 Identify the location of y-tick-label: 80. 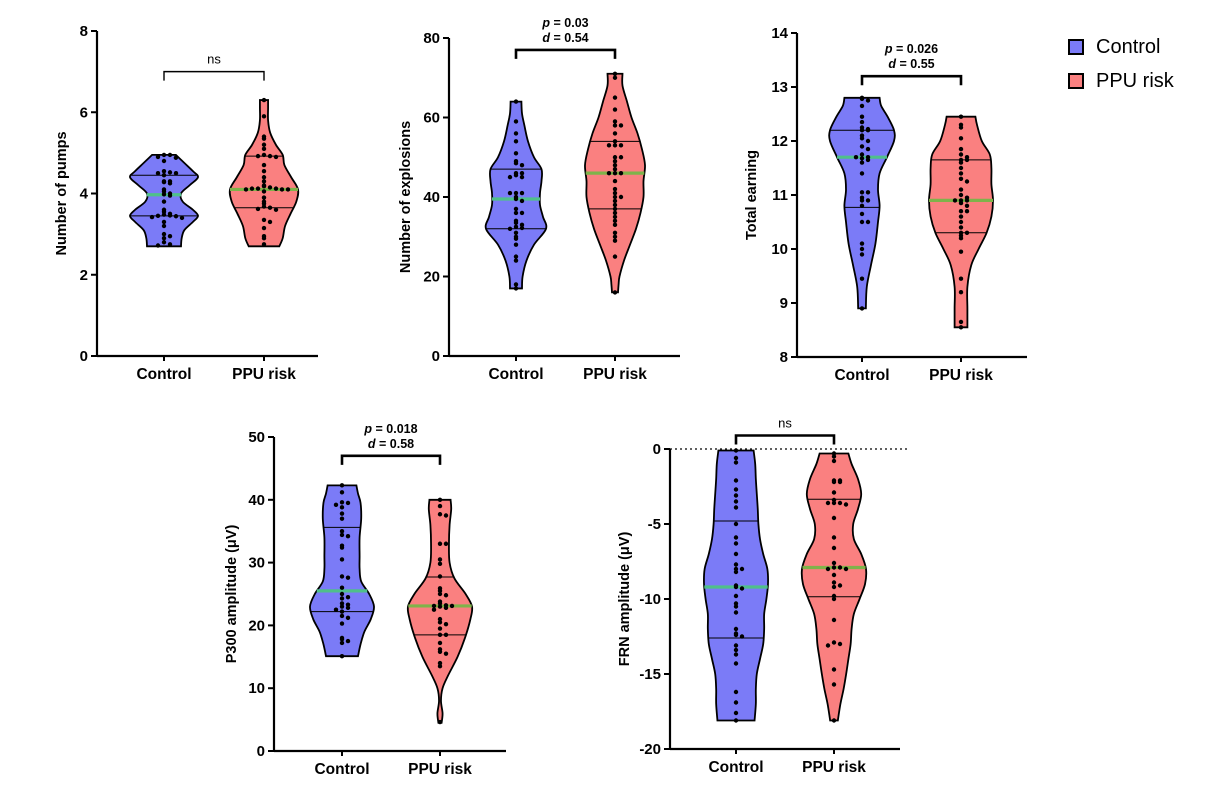
(431, 38).